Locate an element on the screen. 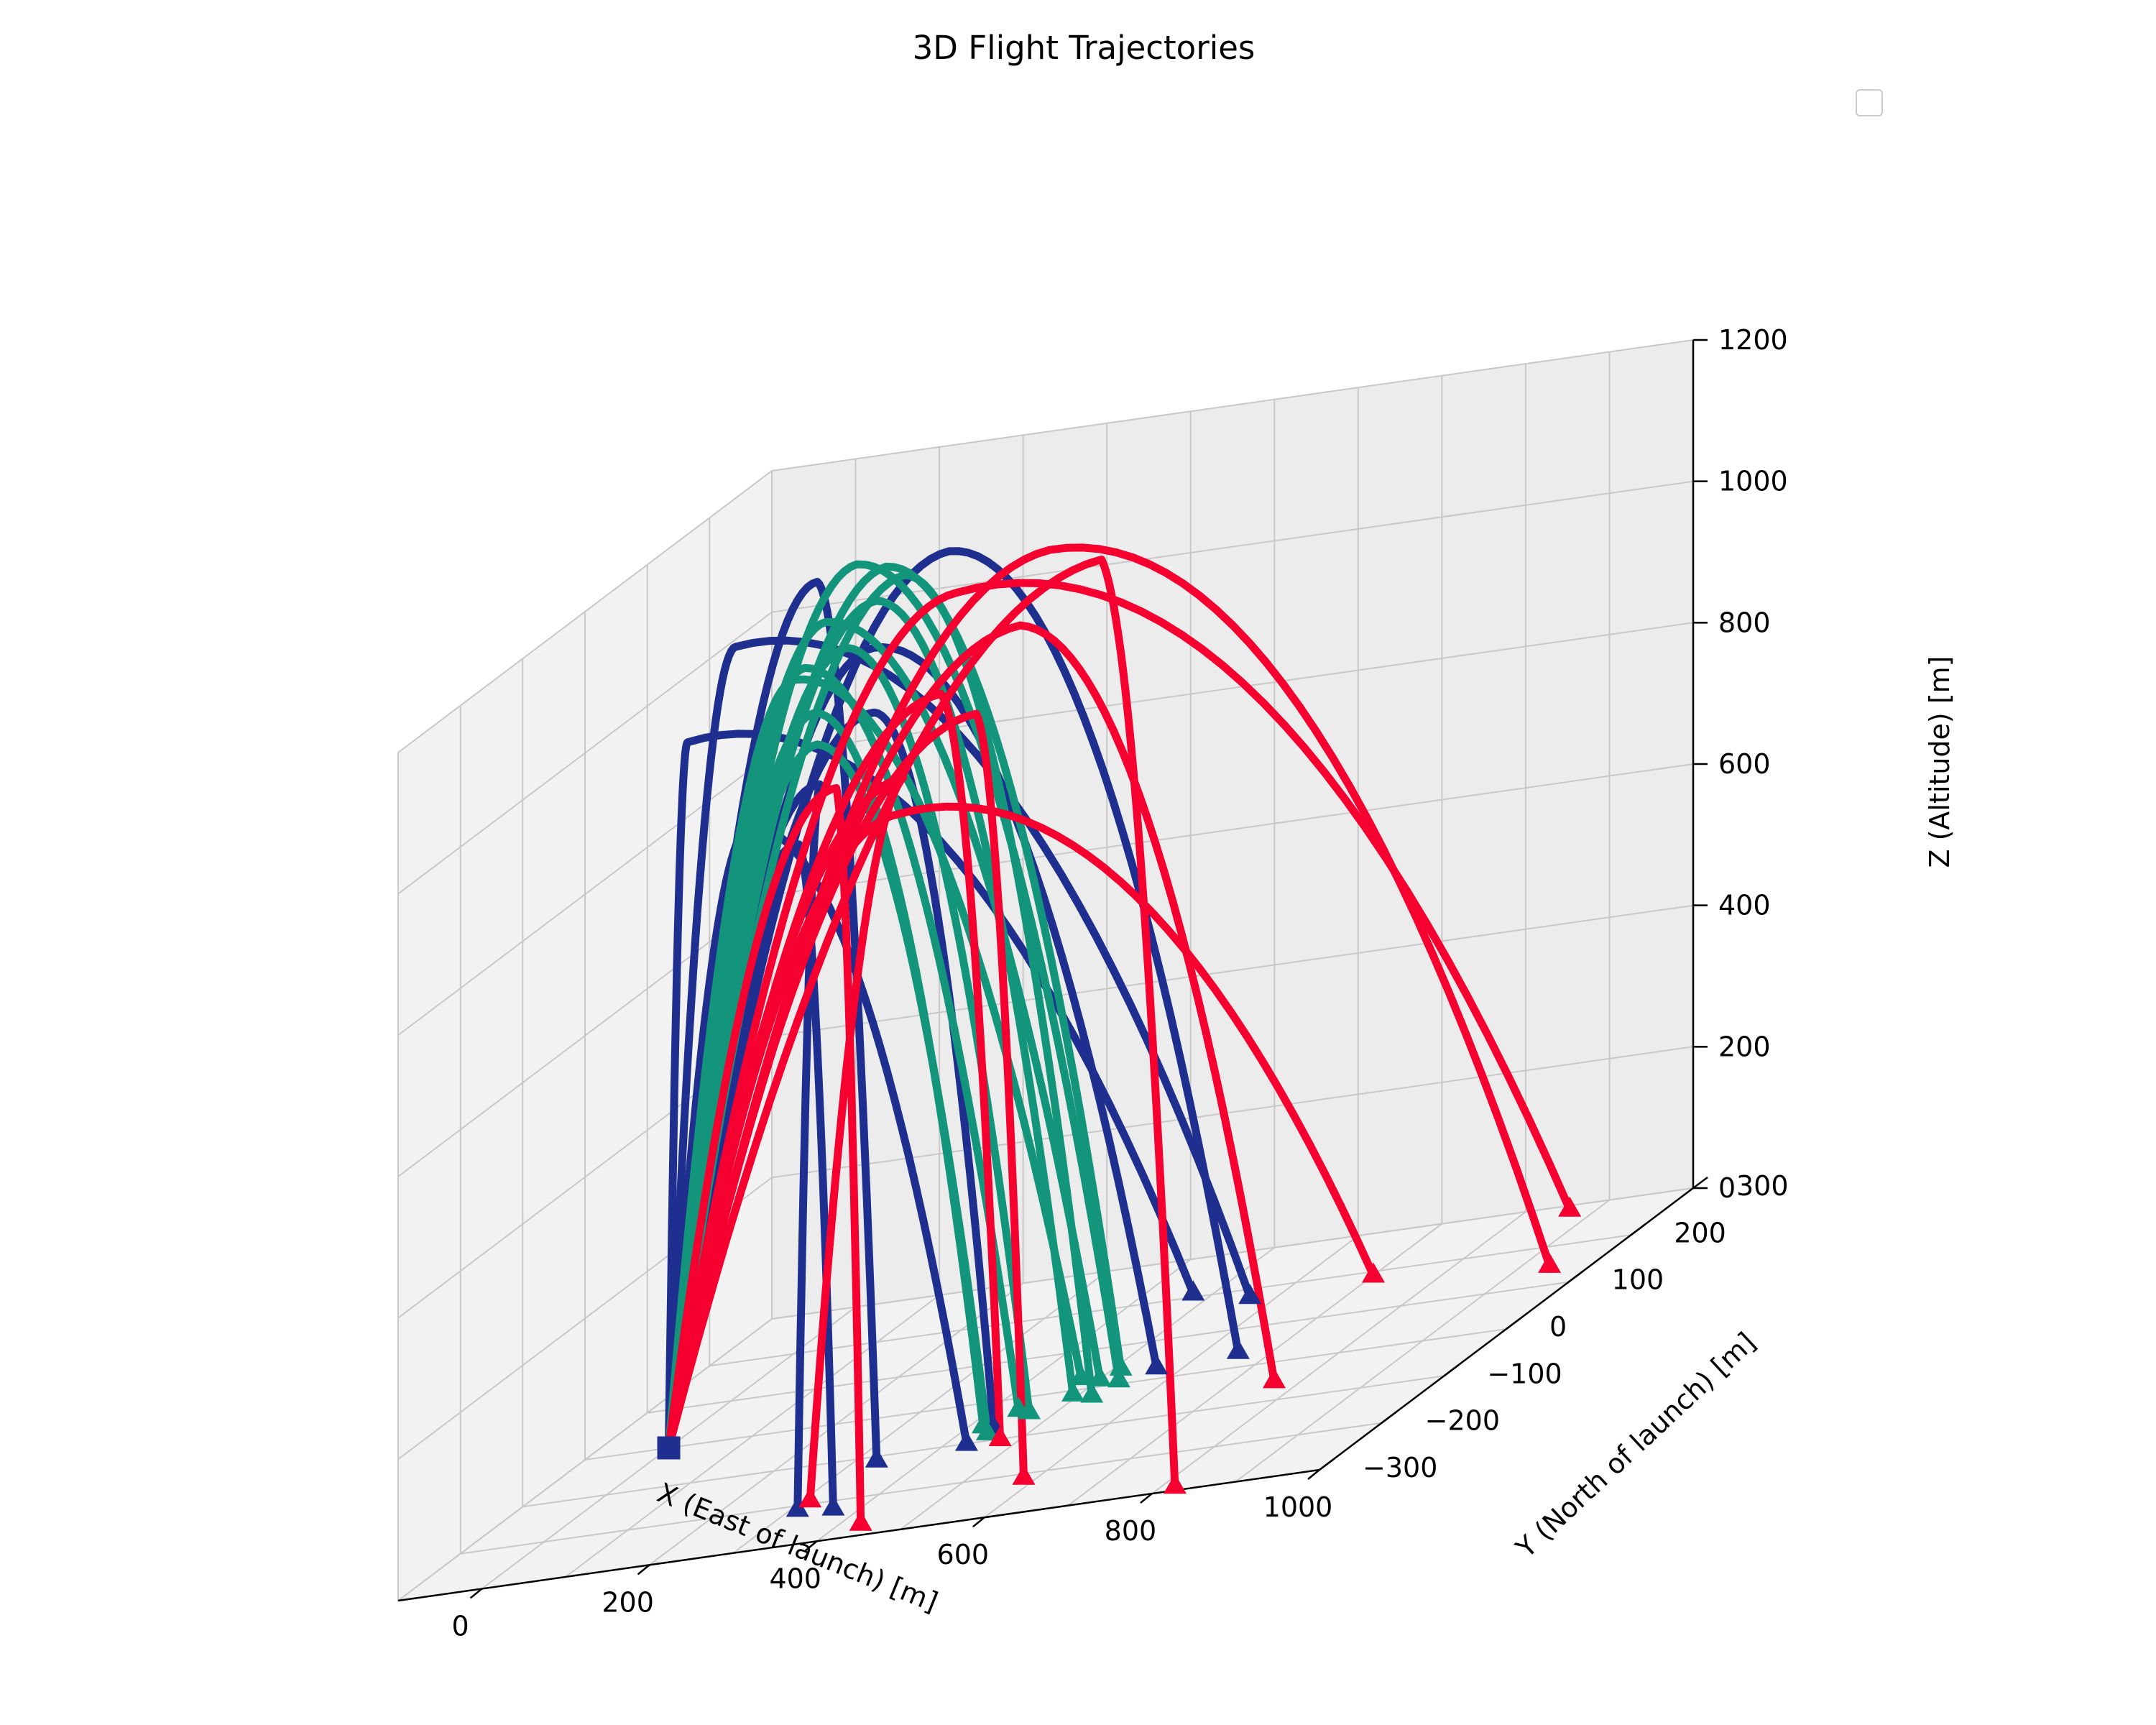 This screenshot has width=2156, height=1725. z-tick-label: 0 is located at coordinates (1727, 1188).